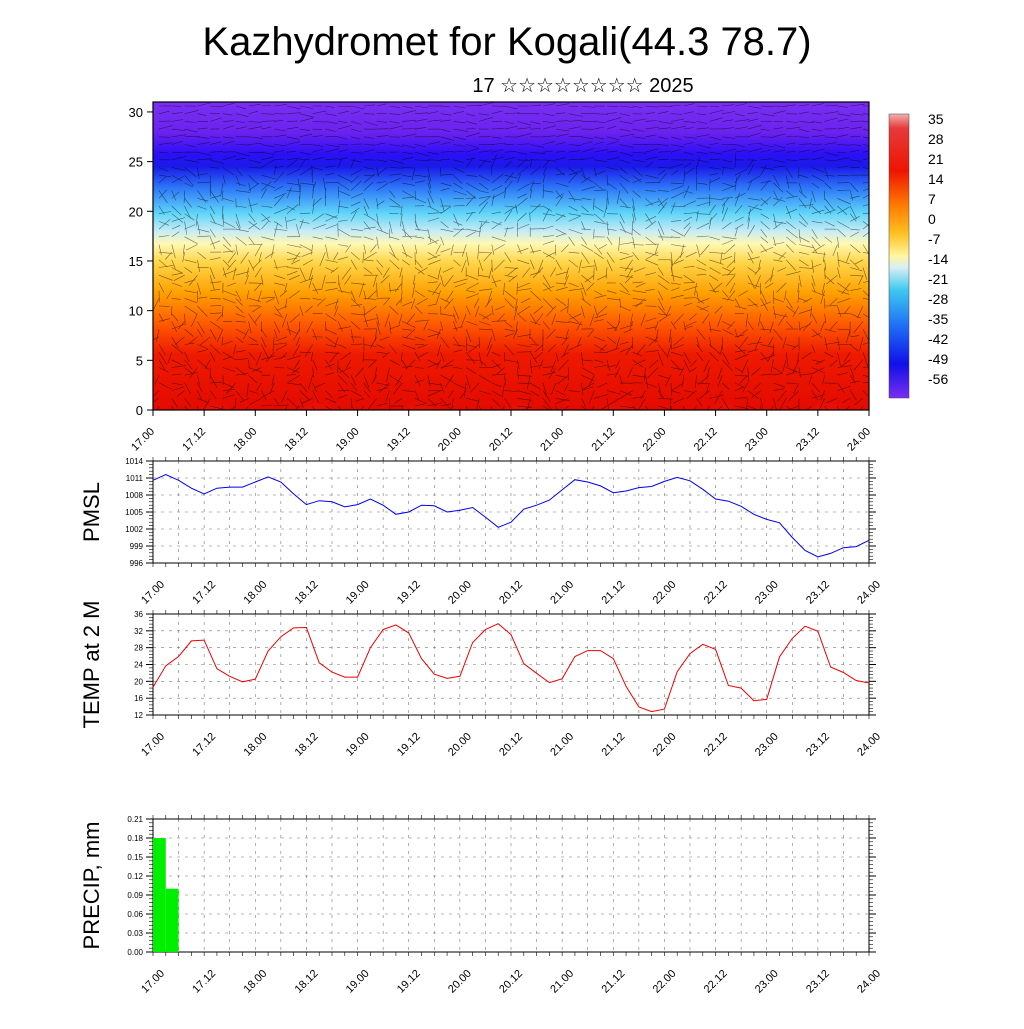  What do you see at coordinates (134, 461) in the screenshot?
I see `y-tick-label: 1014` at bounding box center [134, 461].